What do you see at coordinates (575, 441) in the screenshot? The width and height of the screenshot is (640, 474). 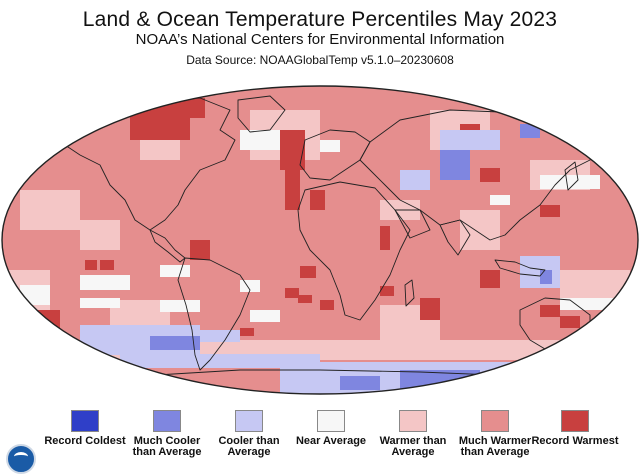 I see `legend-label: Record Warmest` at bounding box center [575, 441].